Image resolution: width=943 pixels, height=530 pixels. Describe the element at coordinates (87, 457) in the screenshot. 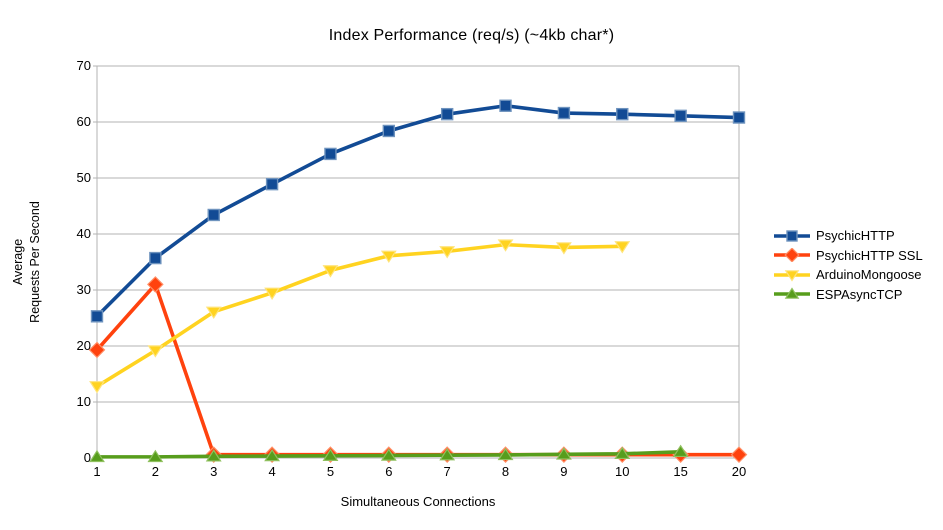

I see `y-tick-label: 0` at that location.